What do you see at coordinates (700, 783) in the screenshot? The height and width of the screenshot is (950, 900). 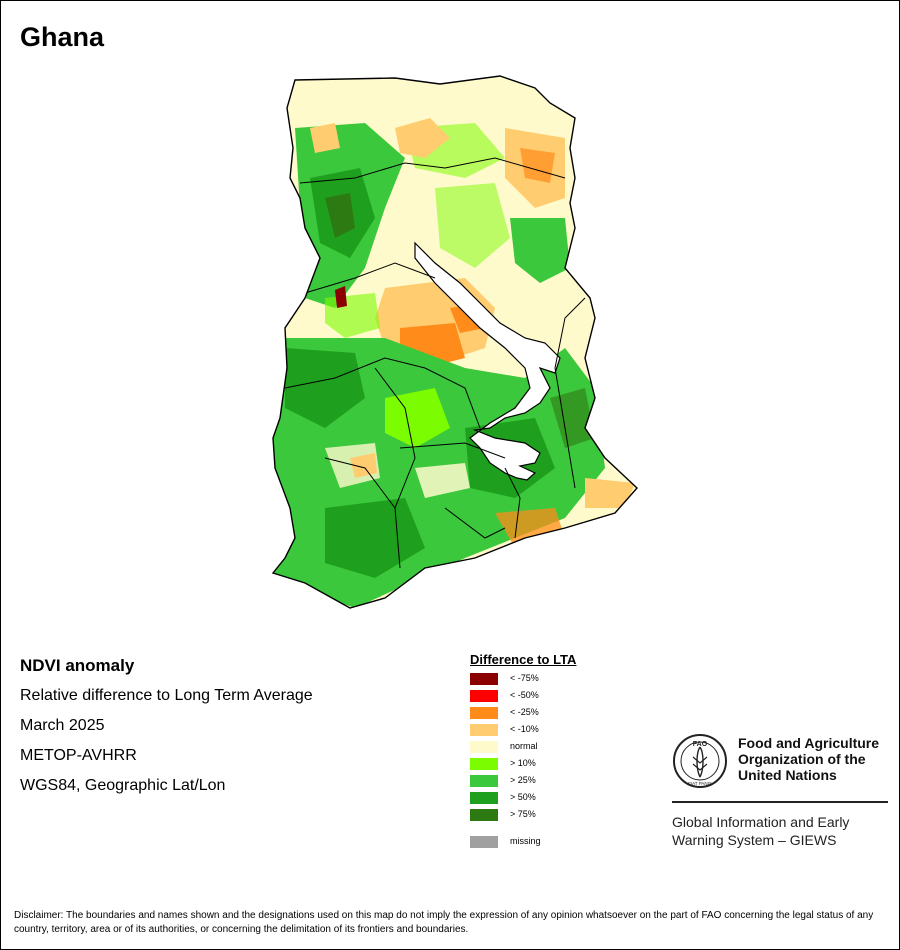 I see `fao-emblem-motto: FIAT PANIS` at bounding box center [700, 783].